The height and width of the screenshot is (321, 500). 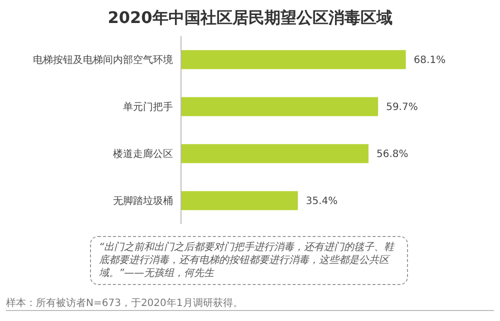 What do you see at coordinates (392, 154) in the screenshot?
I see `data-label: 56.8%` at bounding box center [392, 154].